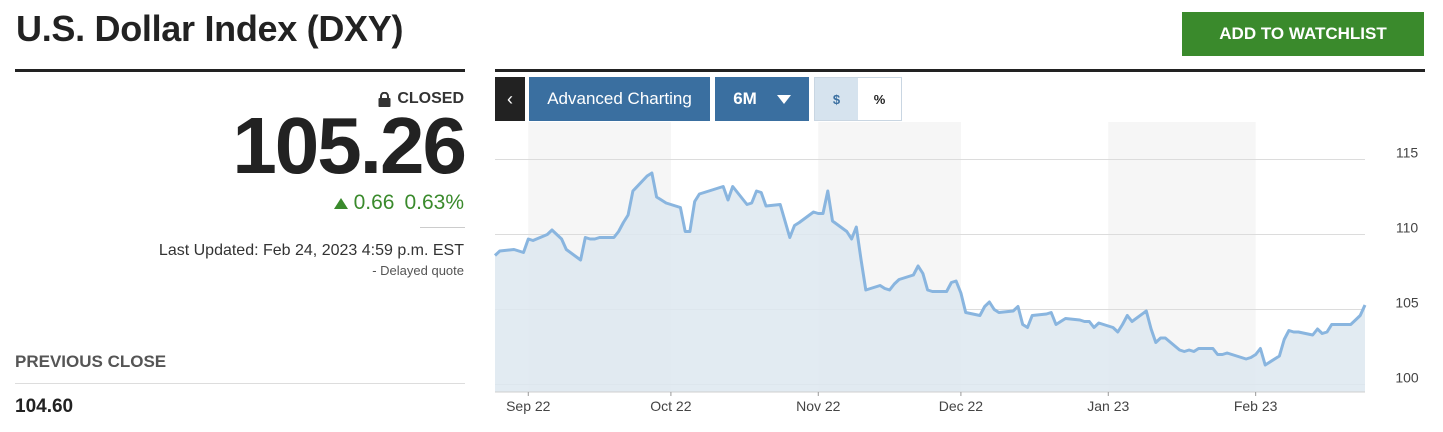 This screenshot has height=432, width=1443. What do you see at coordinates (783, 99) in the screenshot?
I see `caret-down-icon` at bounding box center [783, 99].